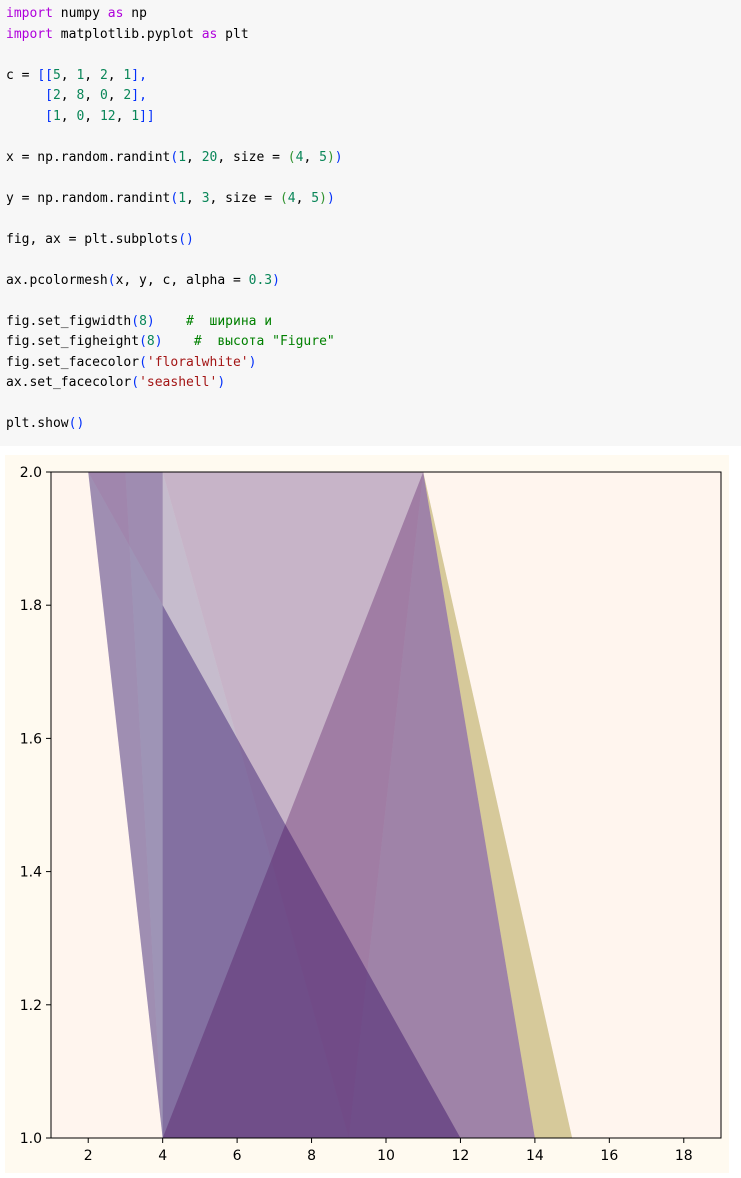  I want to click on code-token: fig.set_figheight, so click(73, 341).